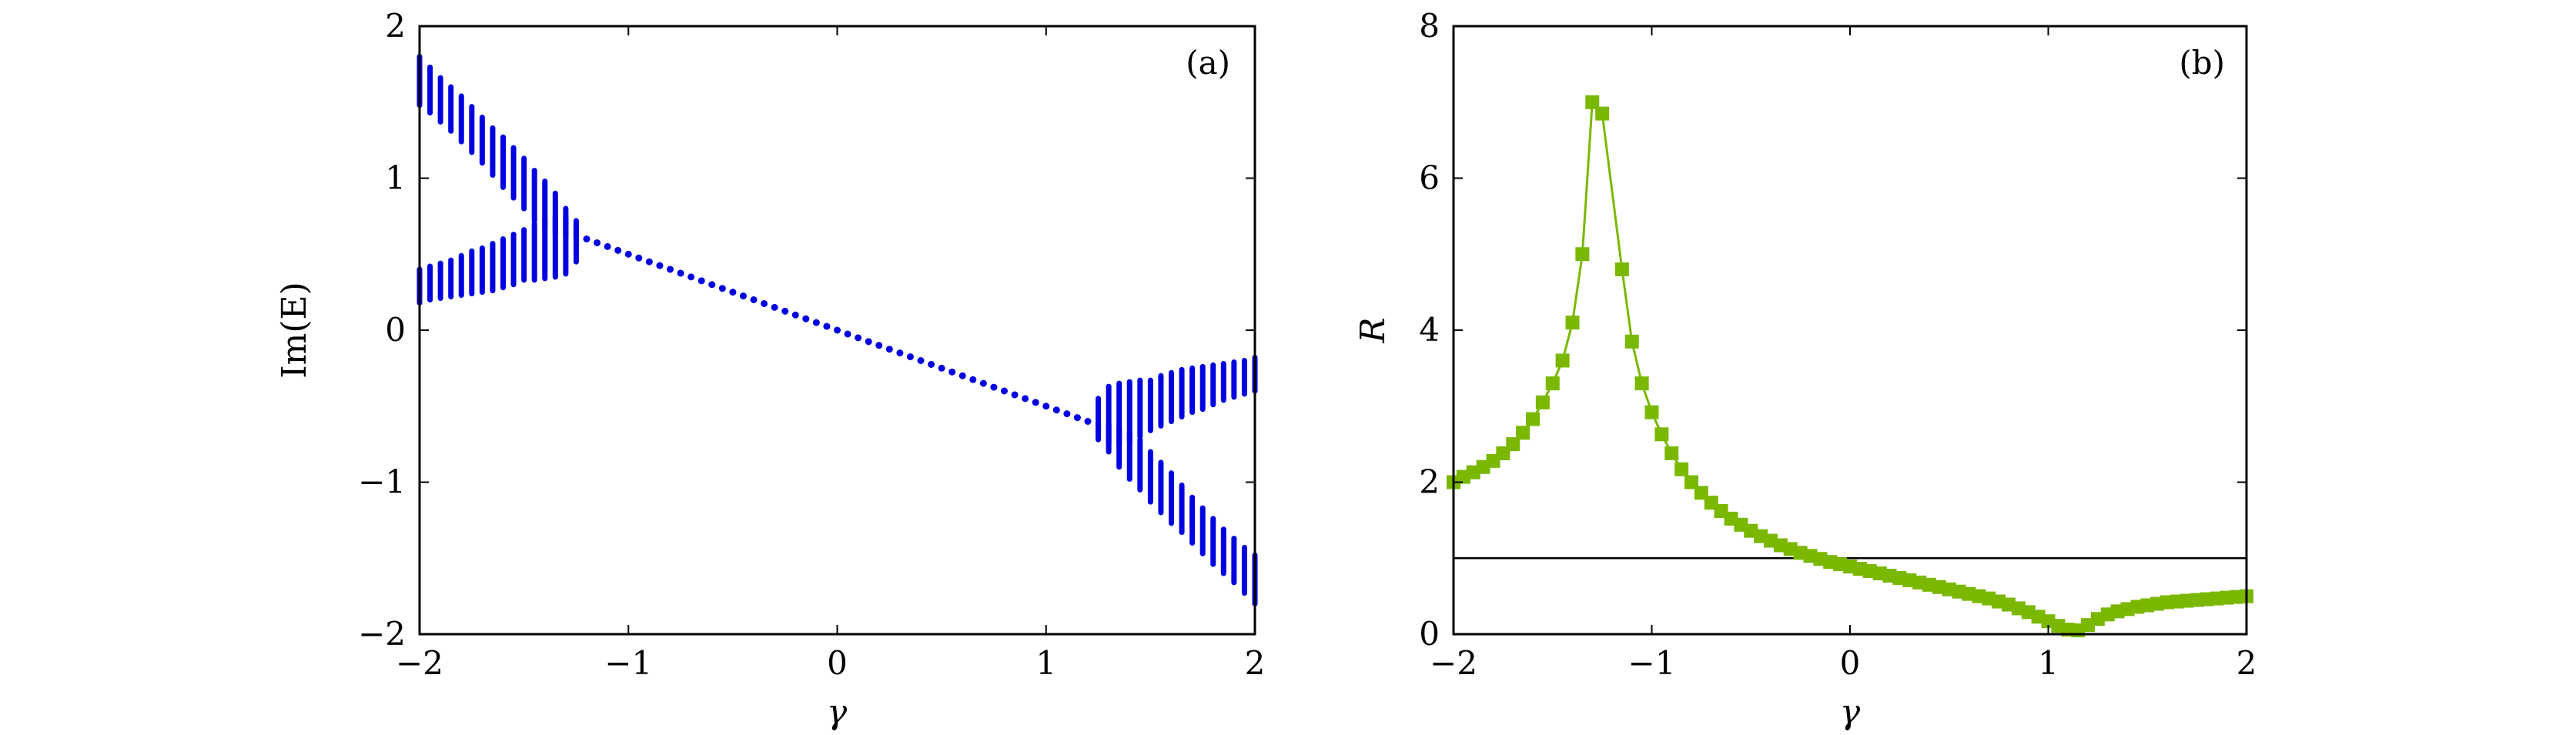 The width and height of the screenshot is (2576, 735). Describe the element at coordinates (382, 482) in the screenshot. I see `y-tick-label: −1` at that location.